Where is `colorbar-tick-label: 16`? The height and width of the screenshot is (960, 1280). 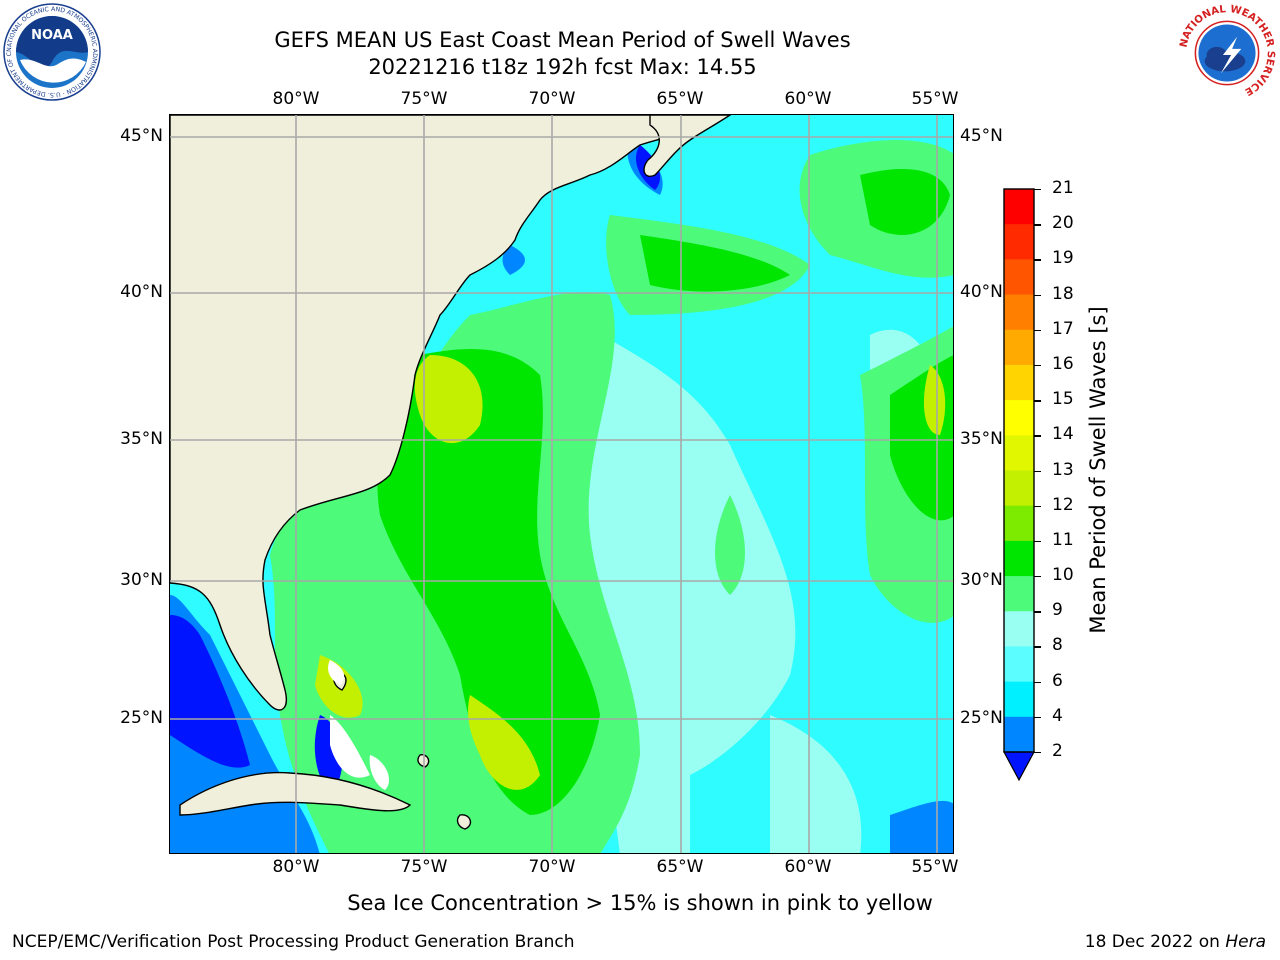 colorbar-tick-label: 16 is located at coordinates (1063, 363).